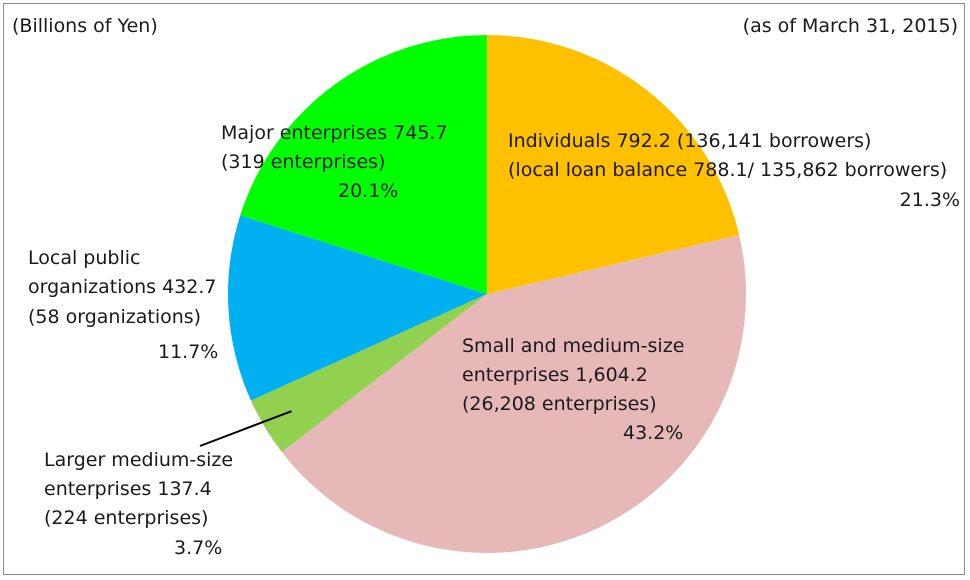  I want to click on larger-medium-label-line-3: (224 enterprises), so click(126, 518).